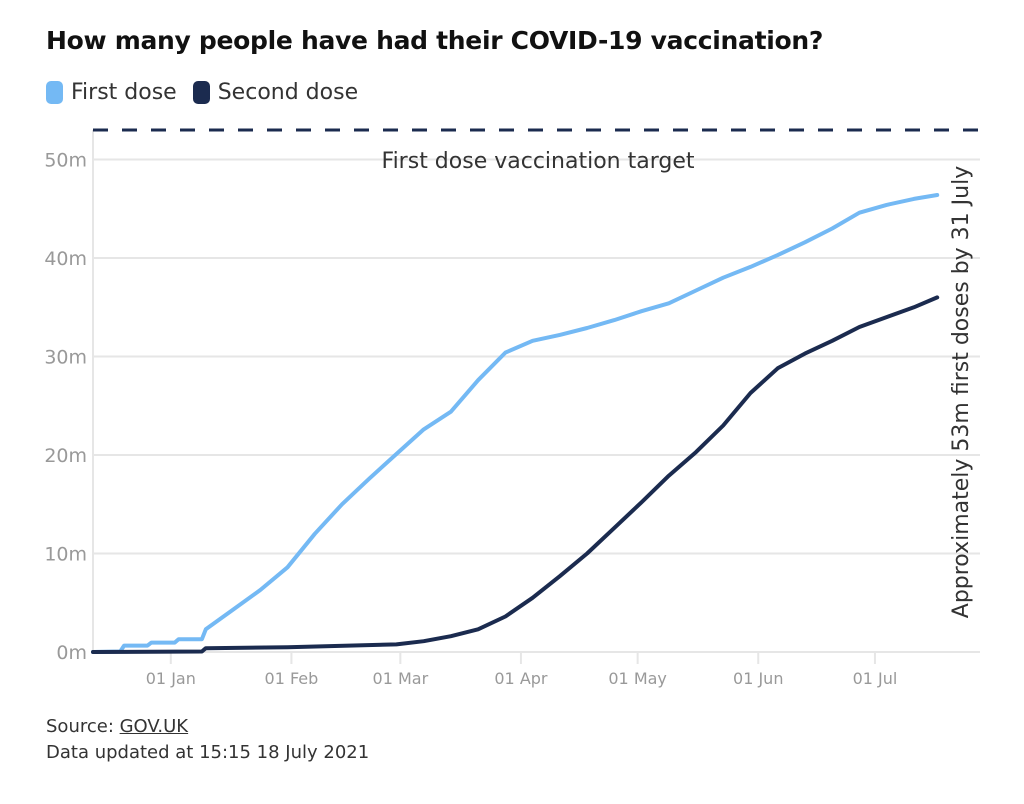 Image resolution: width=1024 pixels, height=804 pixels. I want to click on legend-label: First dose, so click(124, 92).